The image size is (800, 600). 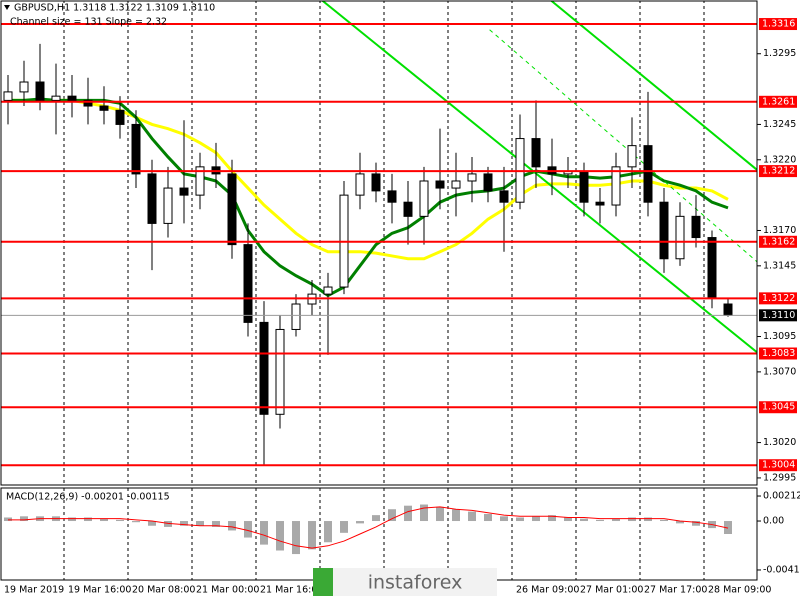 I want to click on trend-line, so click(x=623, y=145).